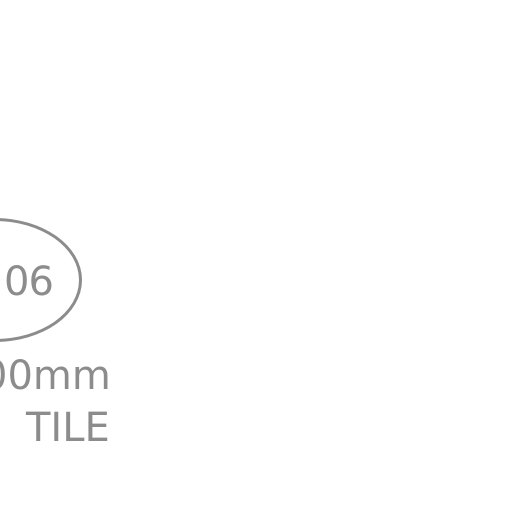 This screenshot has width=512, height=512. Describe the element at coordinates (29, 282) in the screenshot. I see `callout-number: 06` at that location.